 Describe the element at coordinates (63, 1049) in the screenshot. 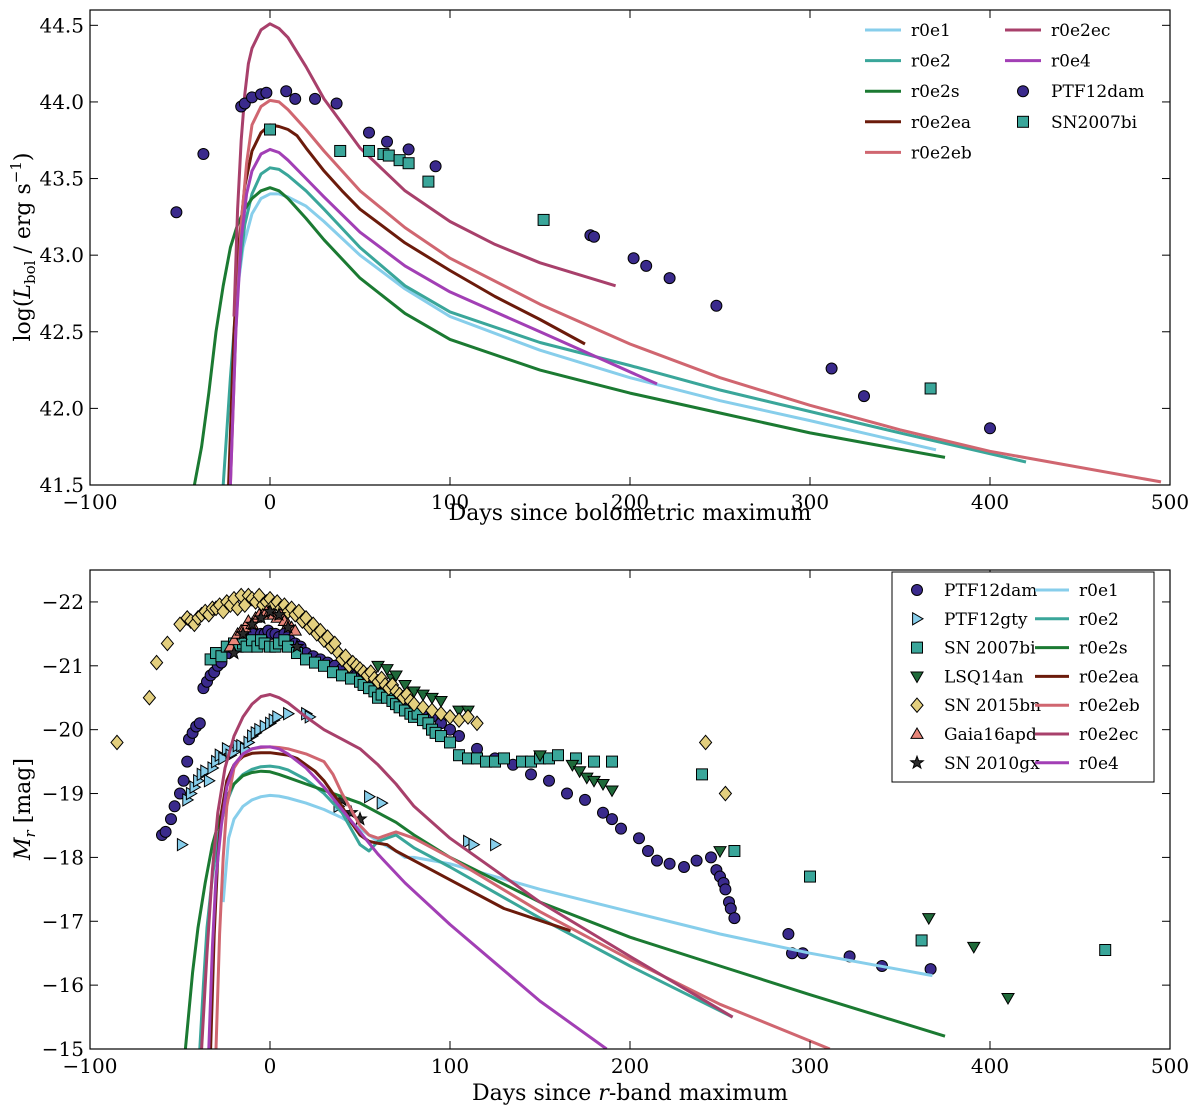

I see `y-tick-label: −15` at that location.